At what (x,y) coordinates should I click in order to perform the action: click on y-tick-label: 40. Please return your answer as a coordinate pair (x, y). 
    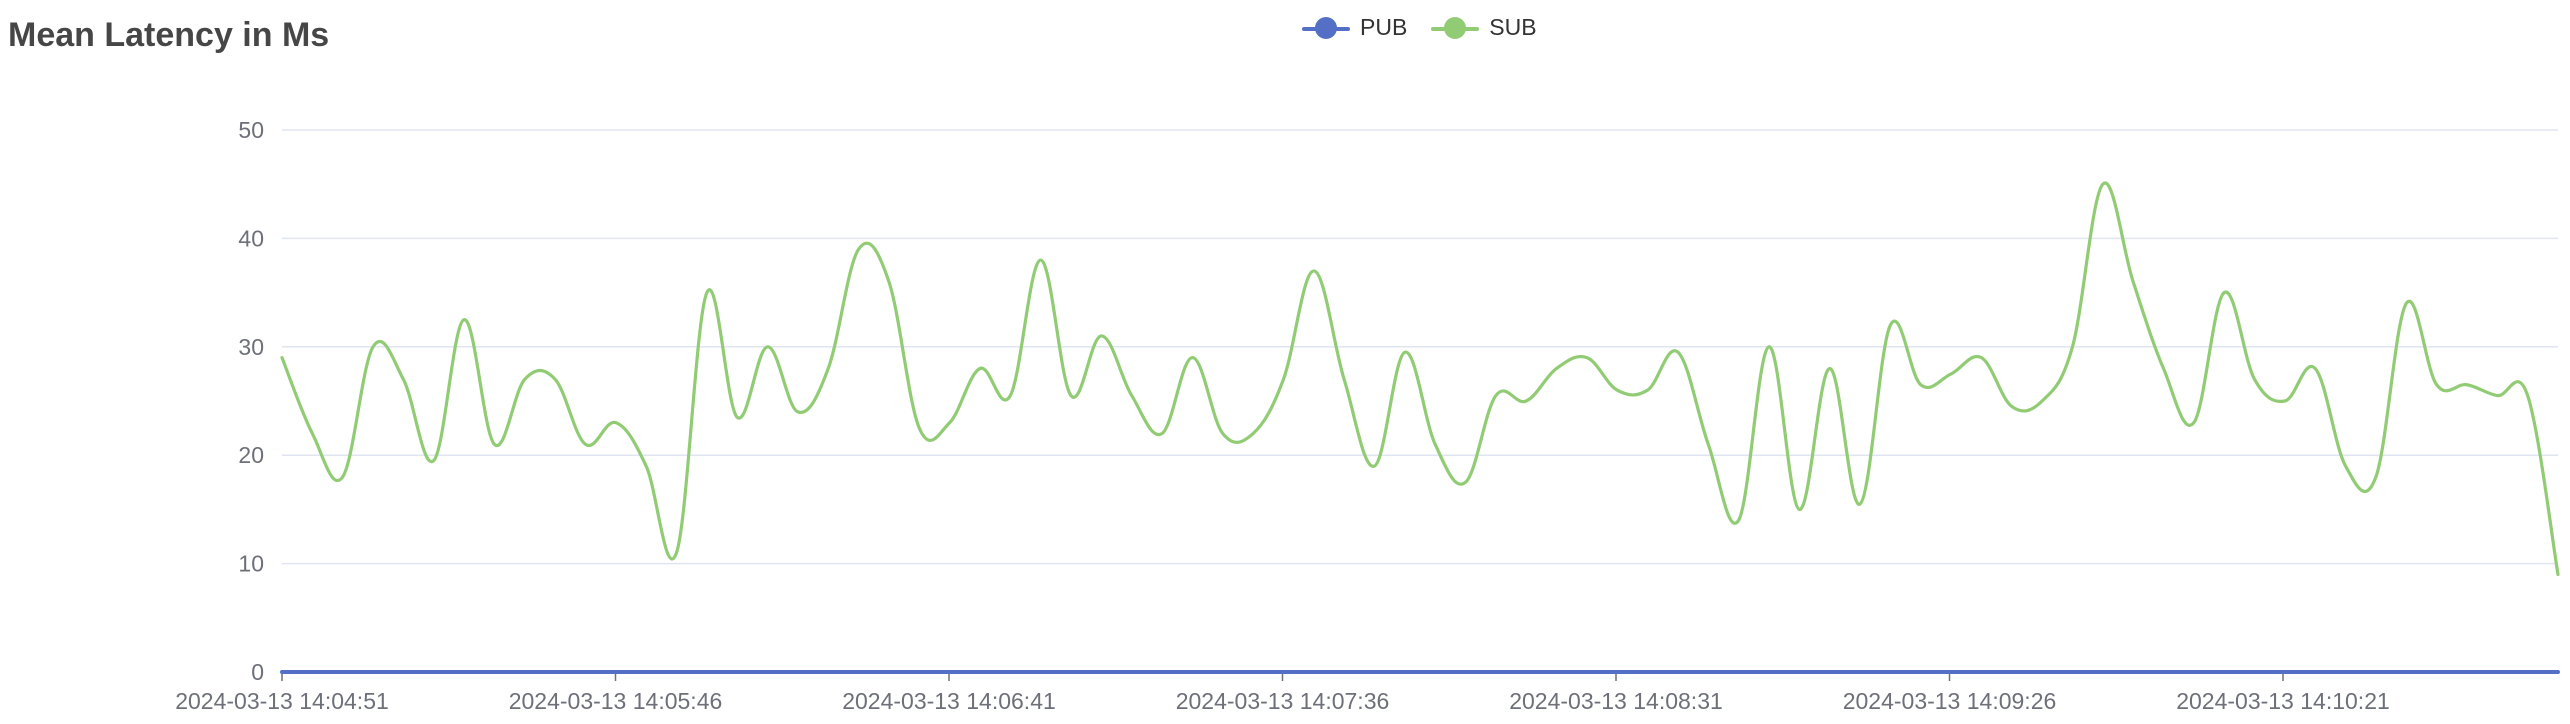
    Looking at the image, I should click on (251, 238).